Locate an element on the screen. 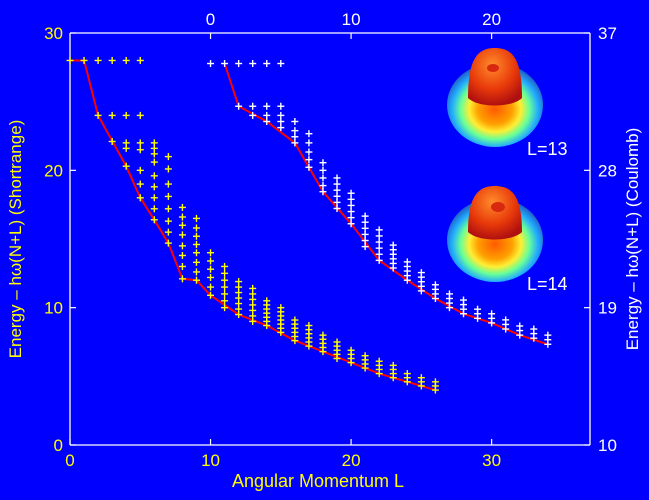  top-tick-label: 0 is located at coordinates (210, 19).